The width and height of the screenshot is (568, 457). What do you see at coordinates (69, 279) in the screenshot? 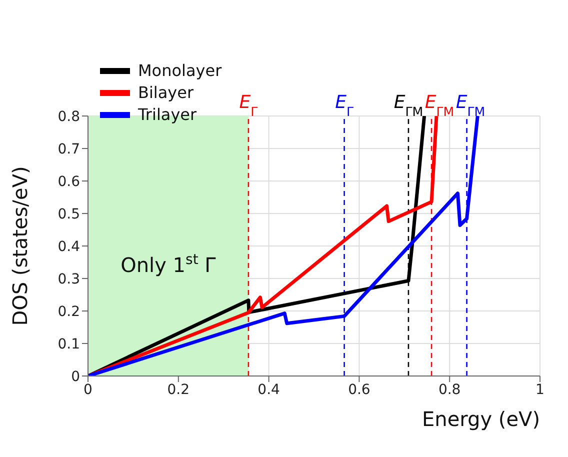
I see `y-tick-label: 0.3` at bounding box center [69, 279].